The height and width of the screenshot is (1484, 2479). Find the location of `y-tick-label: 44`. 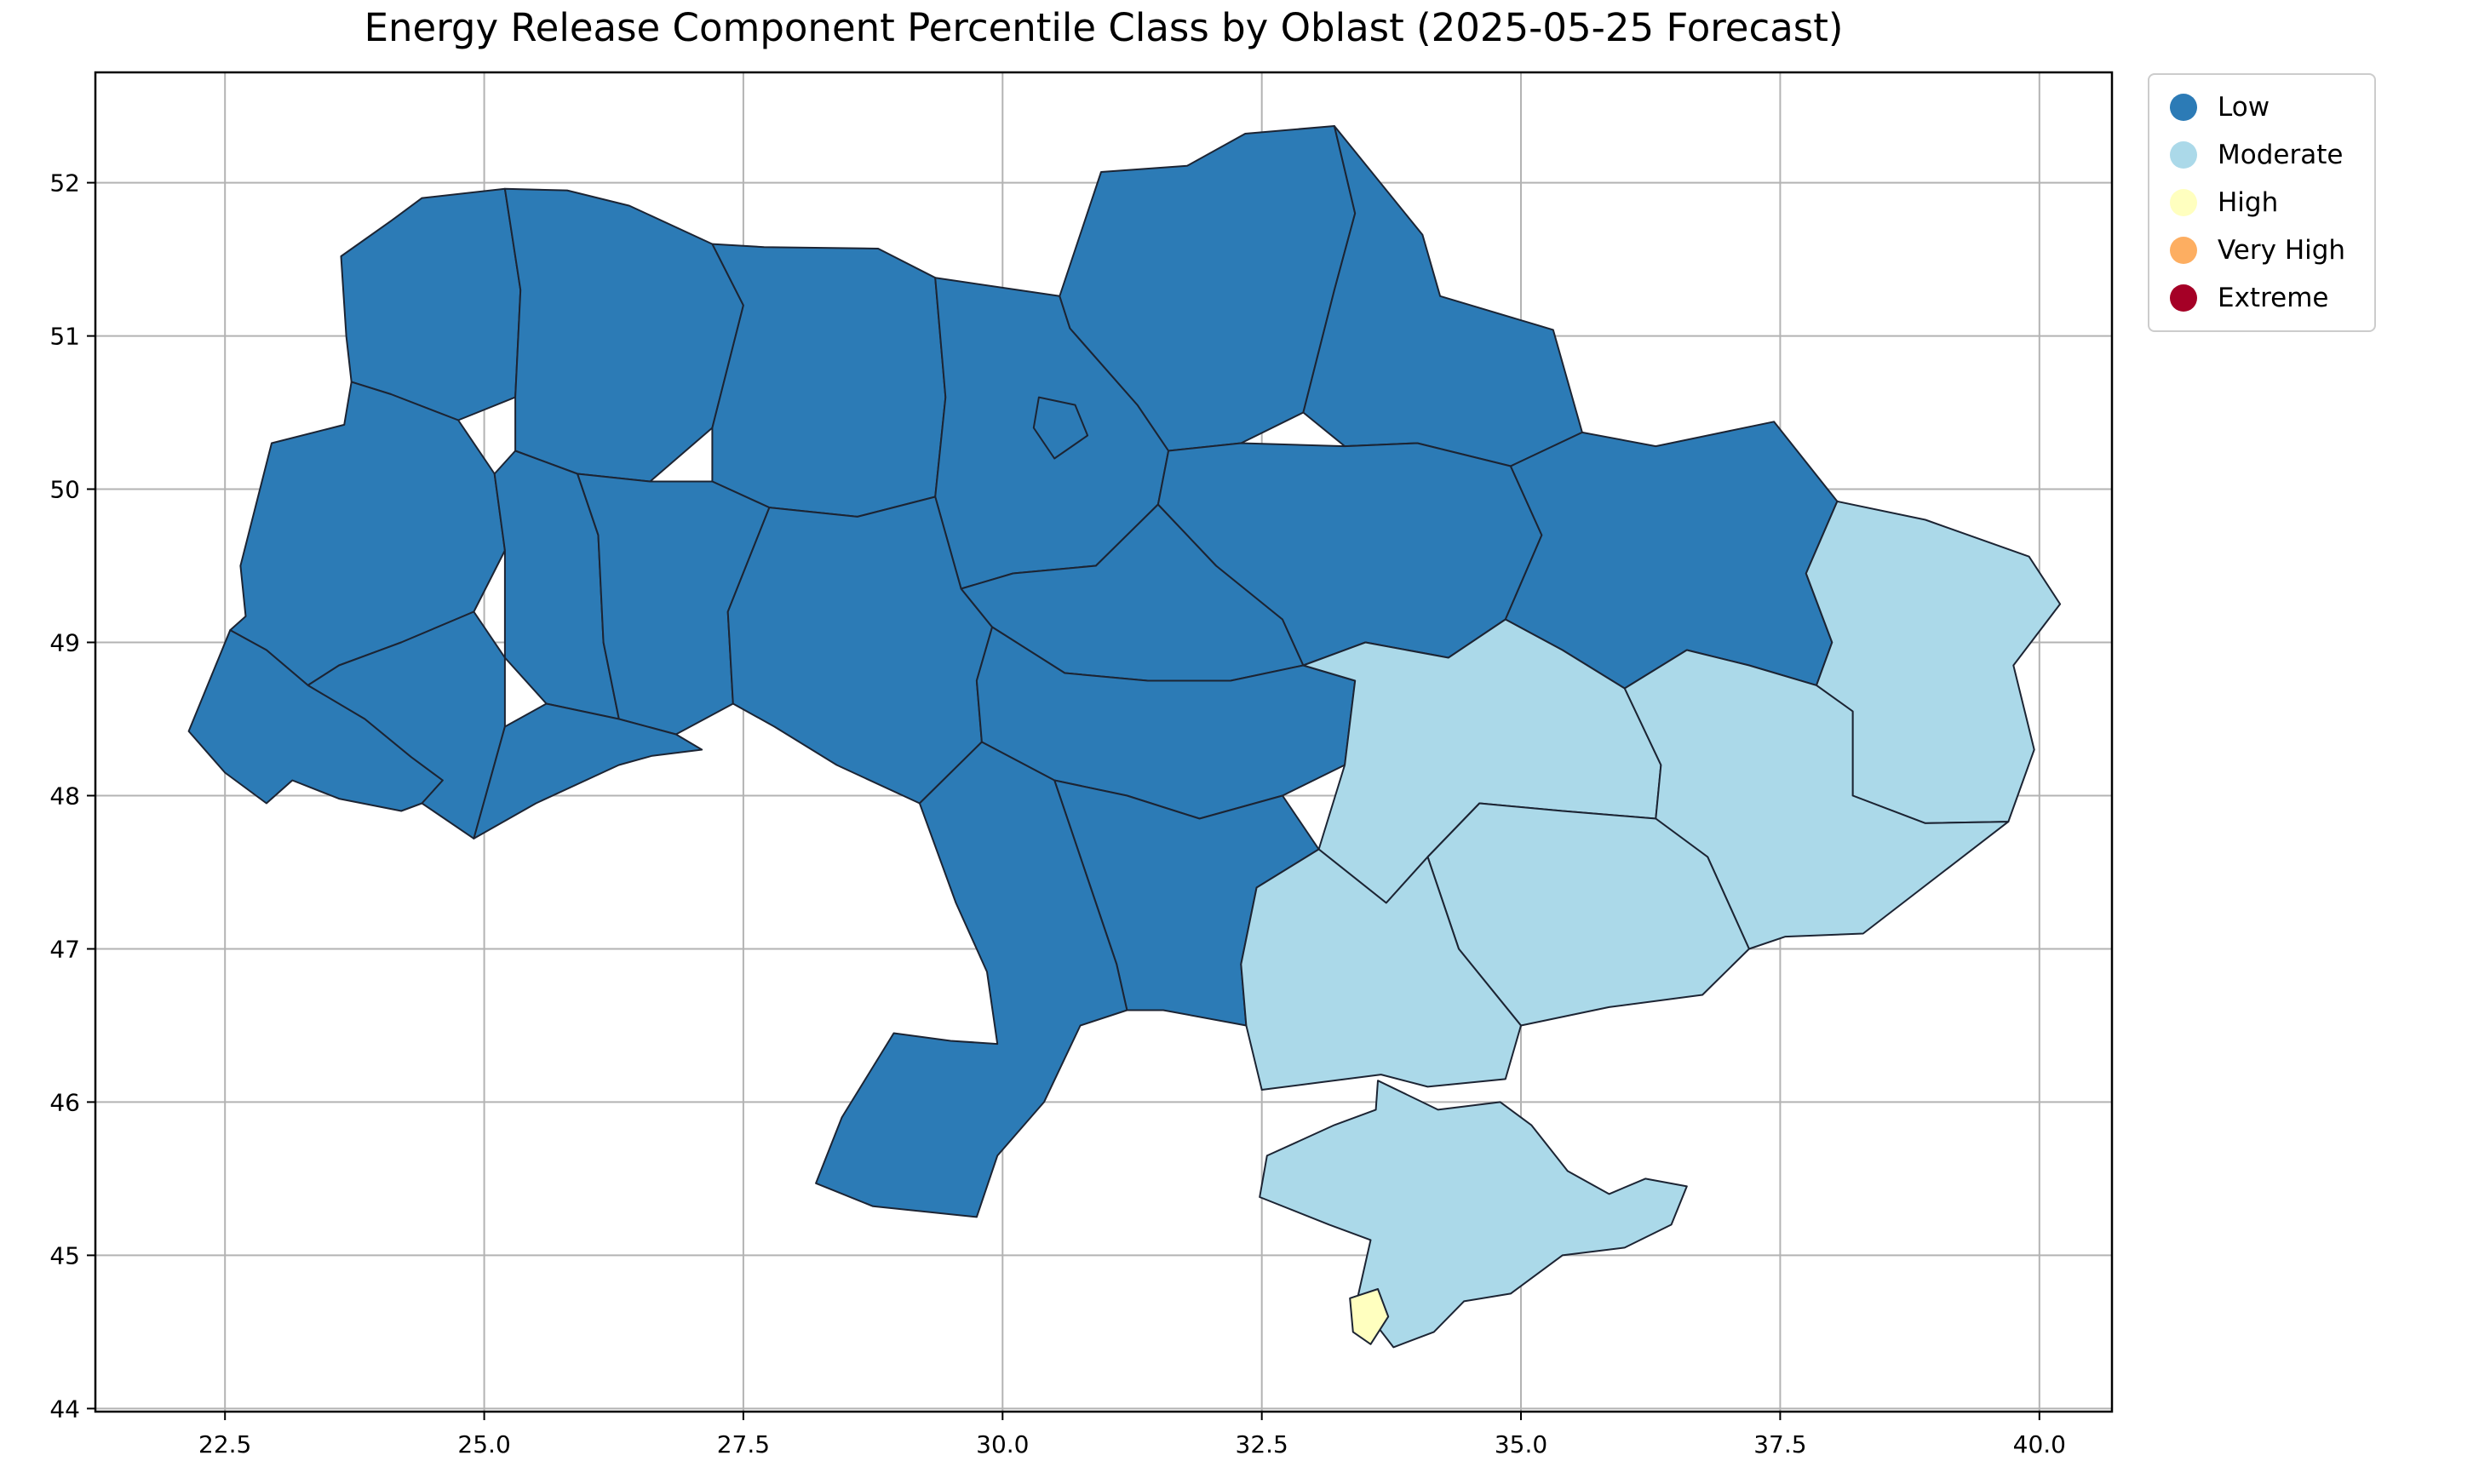

y-tick-label: 44 is located at coordinates (64, 1409).